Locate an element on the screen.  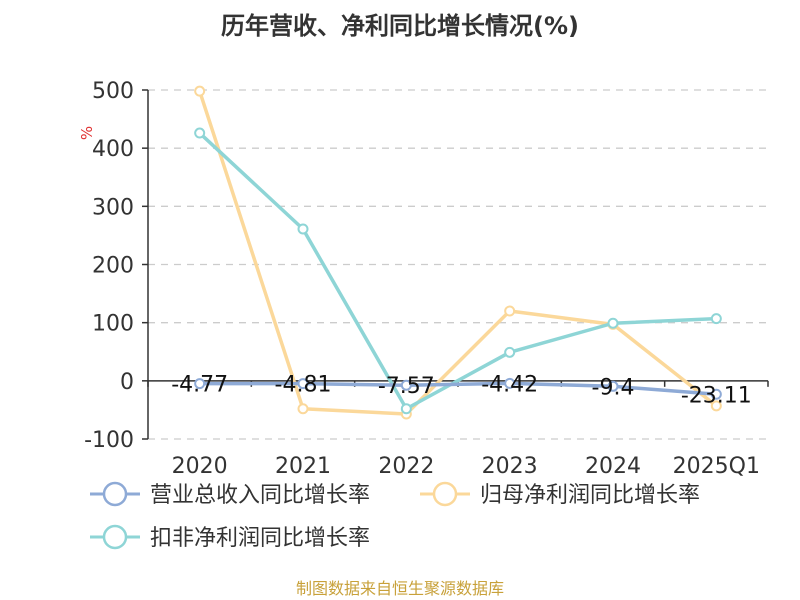
data-label-2020: -4.77 is located at coordinates (199, 385).